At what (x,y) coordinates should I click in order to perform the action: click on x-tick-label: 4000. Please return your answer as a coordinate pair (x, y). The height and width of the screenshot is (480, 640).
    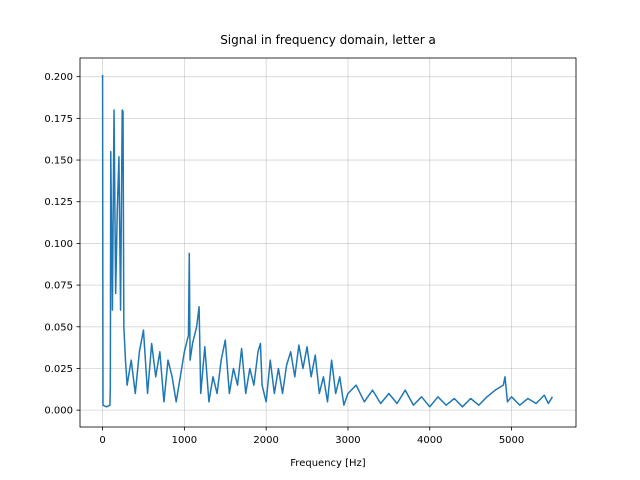
    Looking at the image, I should click on (429, 440).